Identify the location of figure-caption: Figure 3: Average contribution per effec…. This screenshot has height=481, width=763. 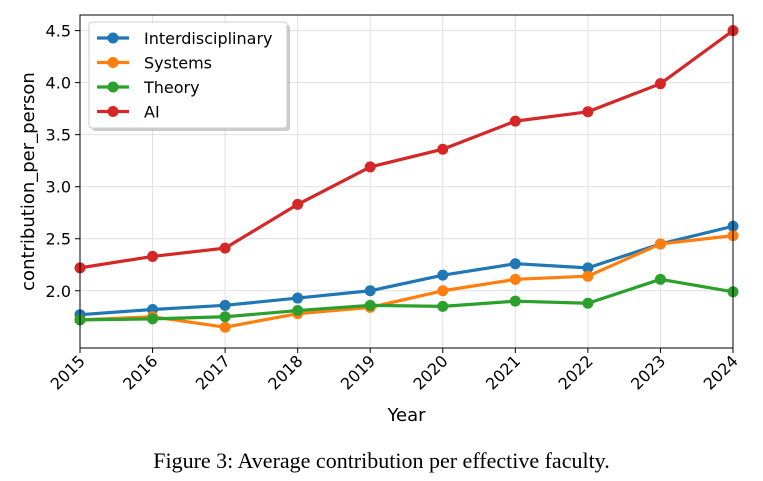
(381, 460).